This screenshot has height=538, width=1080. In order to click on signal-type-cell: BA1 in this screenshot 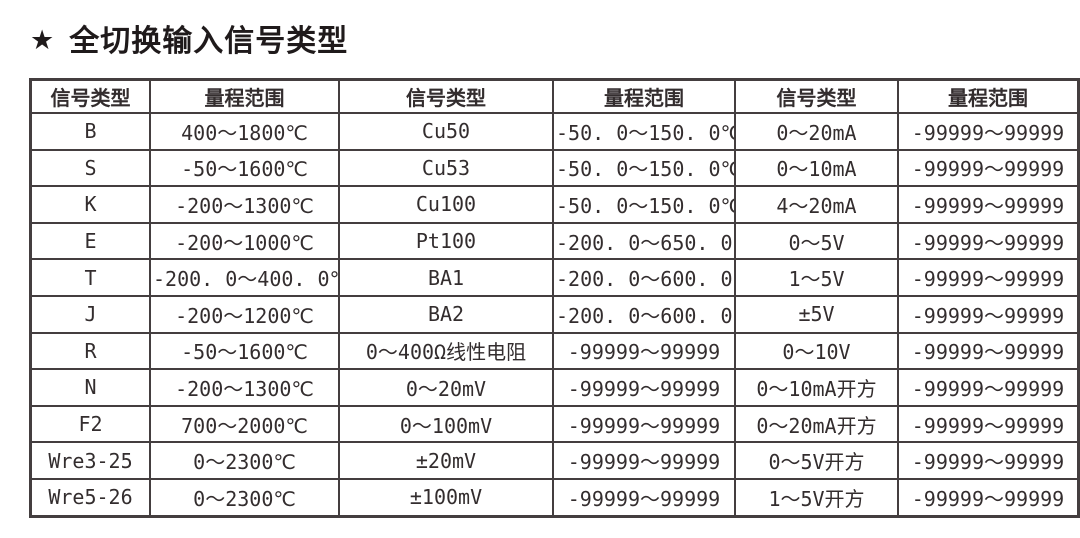, I will do `click(446, 277)`.